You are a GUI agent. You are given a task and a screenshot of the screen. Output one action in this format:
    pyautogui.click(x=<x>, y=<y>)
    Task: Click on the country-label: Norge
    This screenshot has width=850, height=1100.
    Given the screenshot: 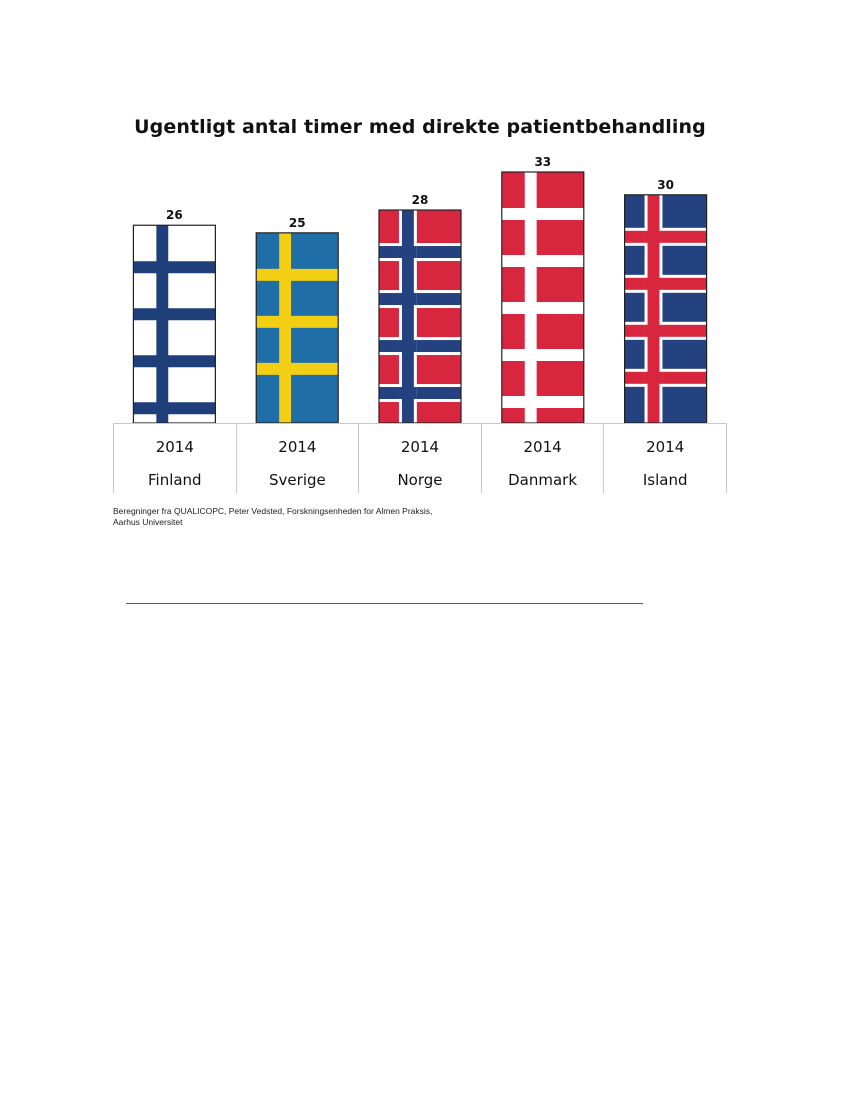 What is the action you would take?
    pyautogui.click(x=420, y=480)
    